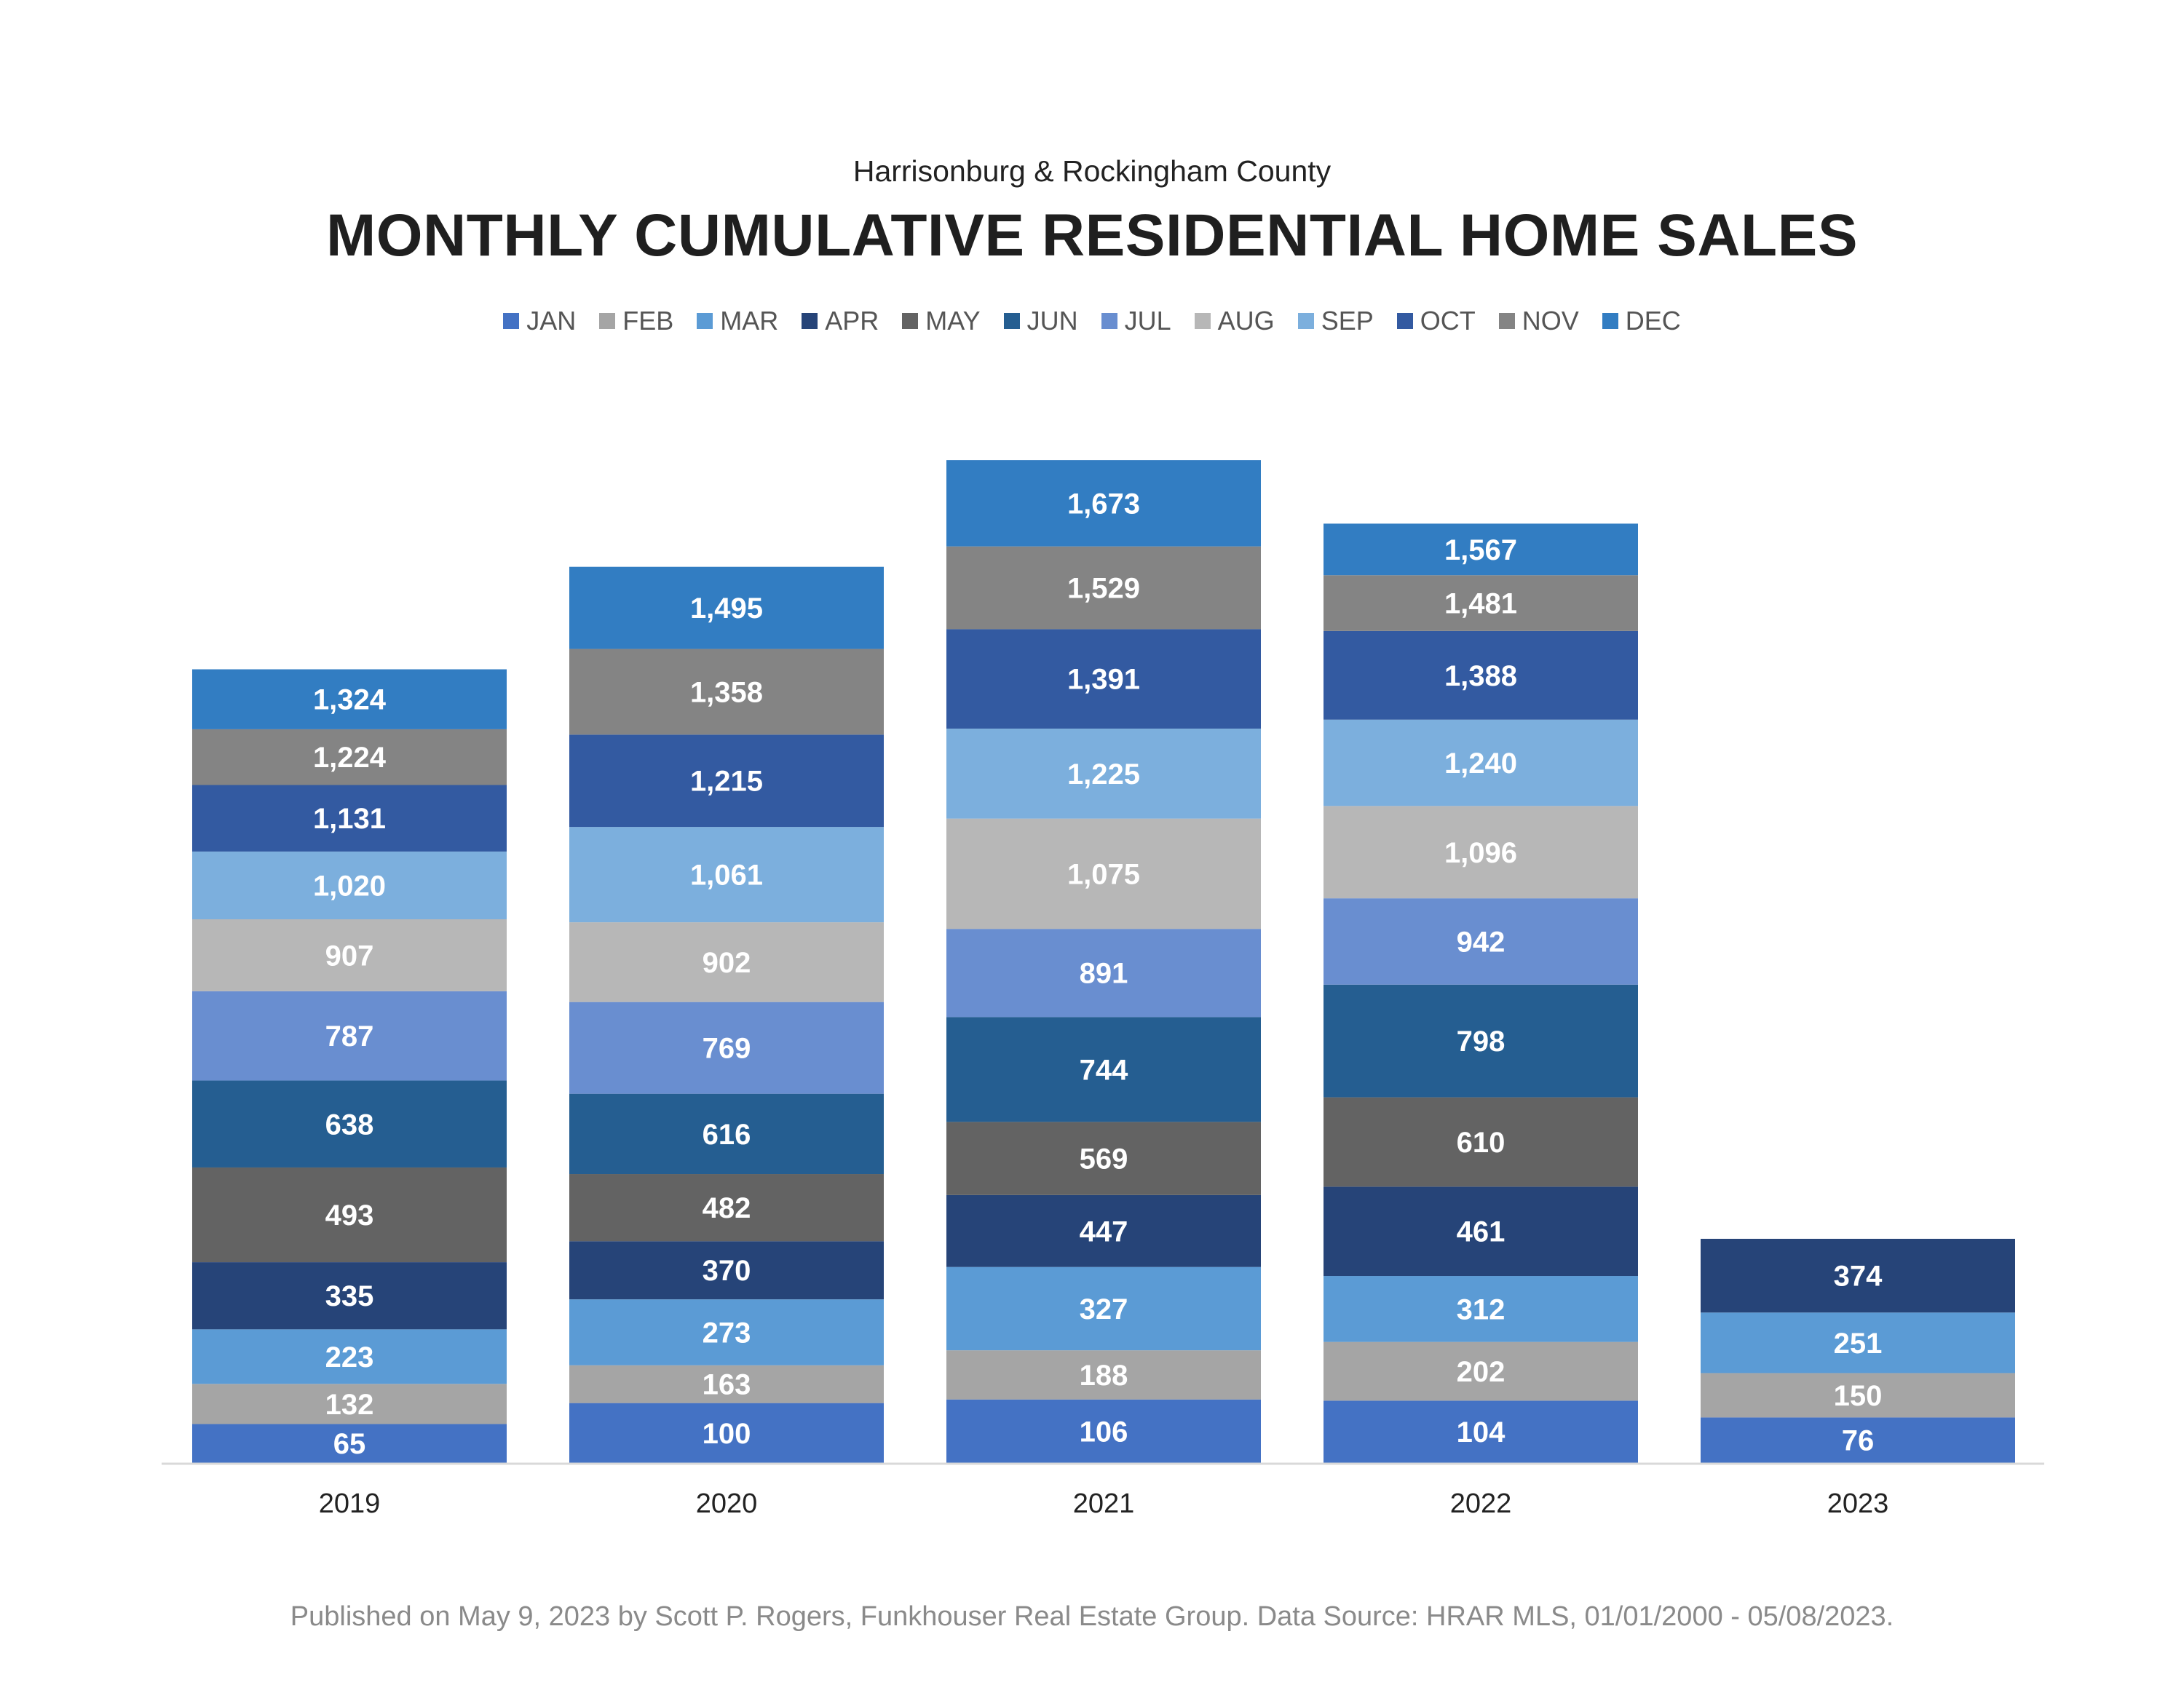  I want to click on bar-segment-dec-2021, so click(1103, 503).